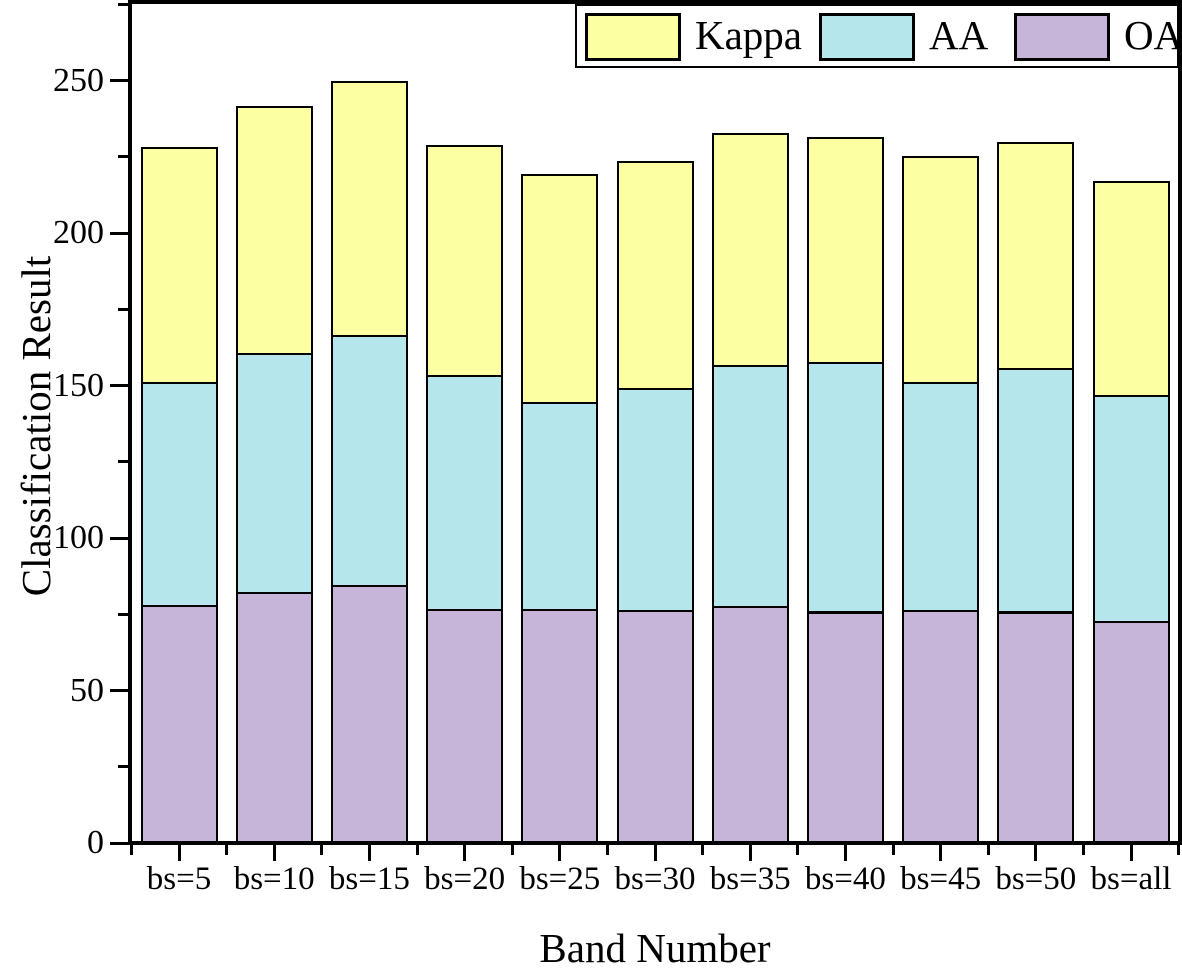 Image resolution: width=1182 pixels, height=972 pixels. I want to click on legend-swatch-aa, so click(867, 37).